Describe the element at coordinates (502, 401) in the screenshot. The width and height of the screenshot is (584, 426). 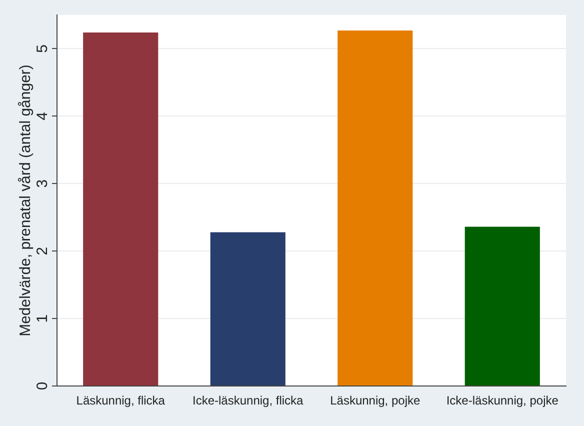
I see `x-tick-label: Icke-läskunnig, pojke` at that location.